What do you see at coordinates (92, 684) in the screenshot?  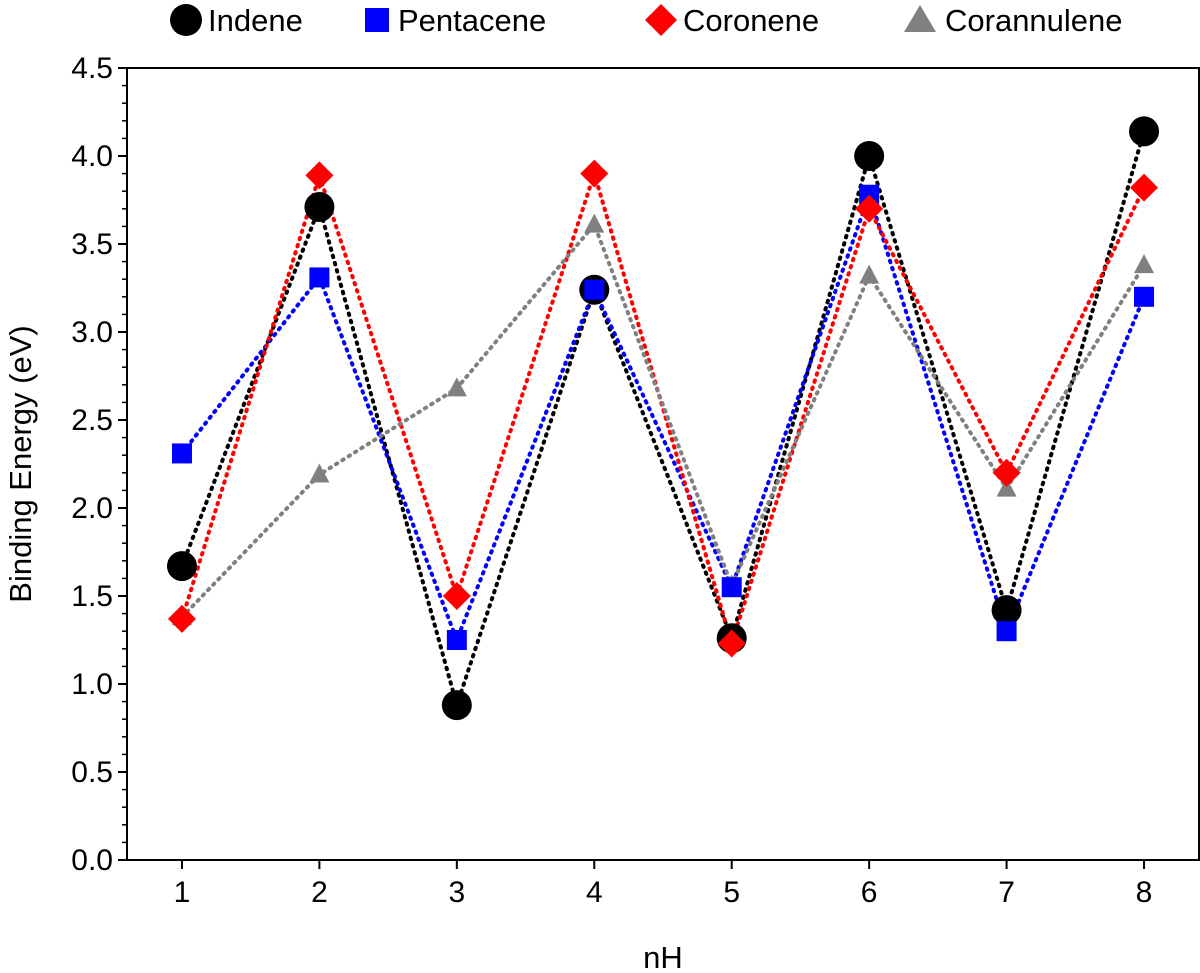 I see `y-tick-label-1.0: 1.0` at bounding box center [92, 684].